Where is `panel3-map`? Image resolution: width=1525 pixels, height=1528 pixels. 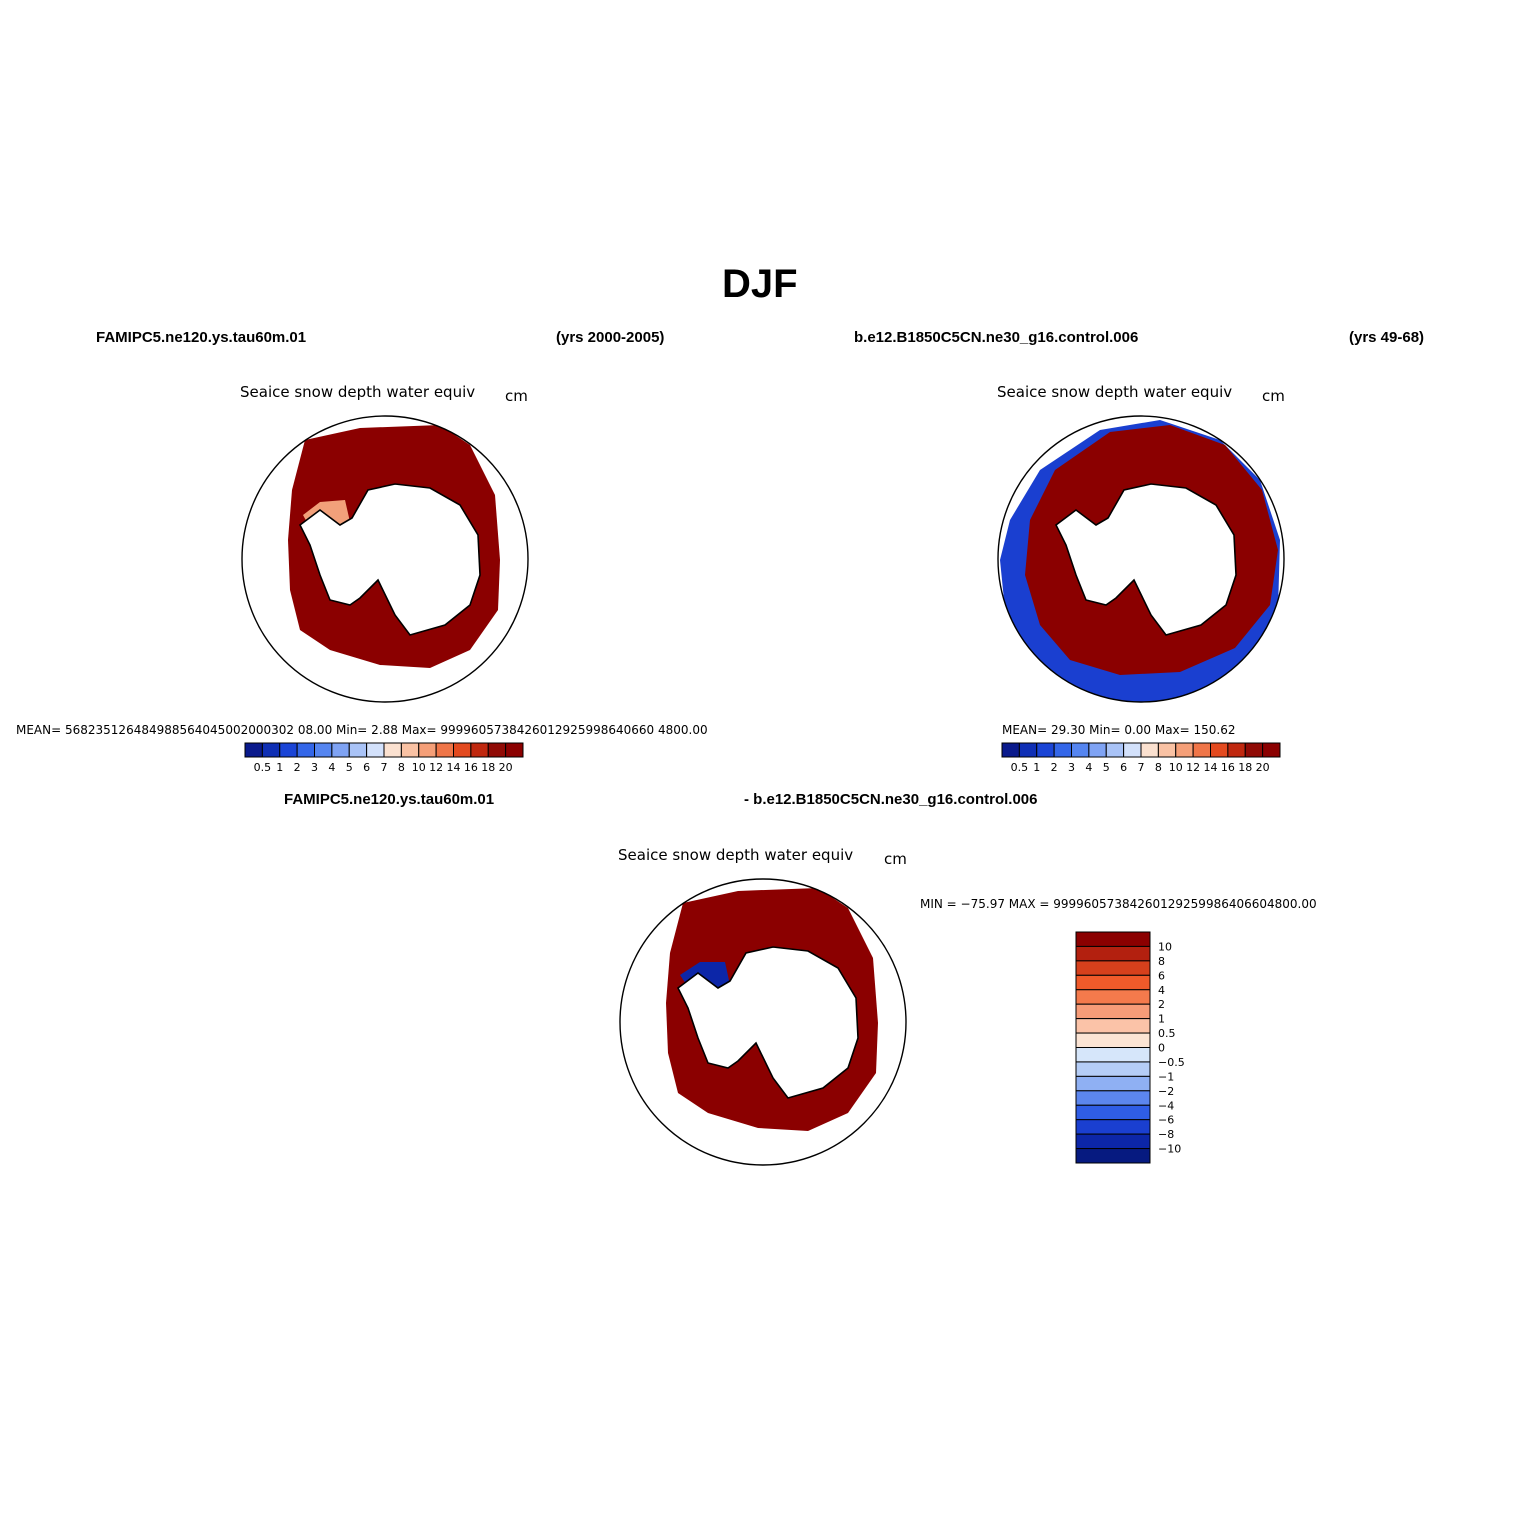
panel3-map is located at coordinates (763, 1022).